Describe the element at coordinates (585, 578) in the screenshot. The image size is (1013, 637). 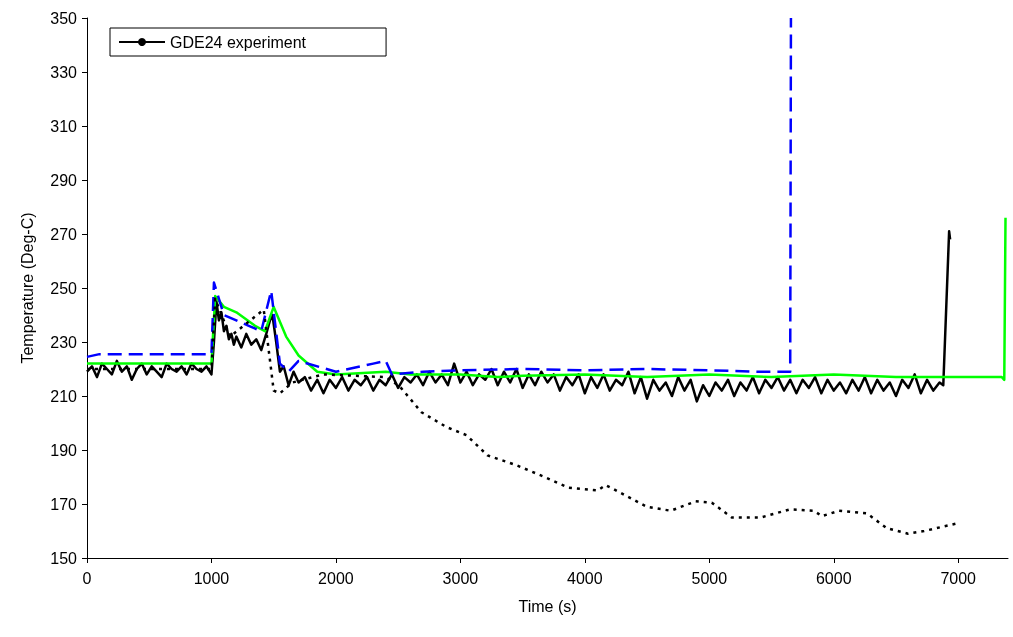
I see `x-tick-label: 4000` at that location.